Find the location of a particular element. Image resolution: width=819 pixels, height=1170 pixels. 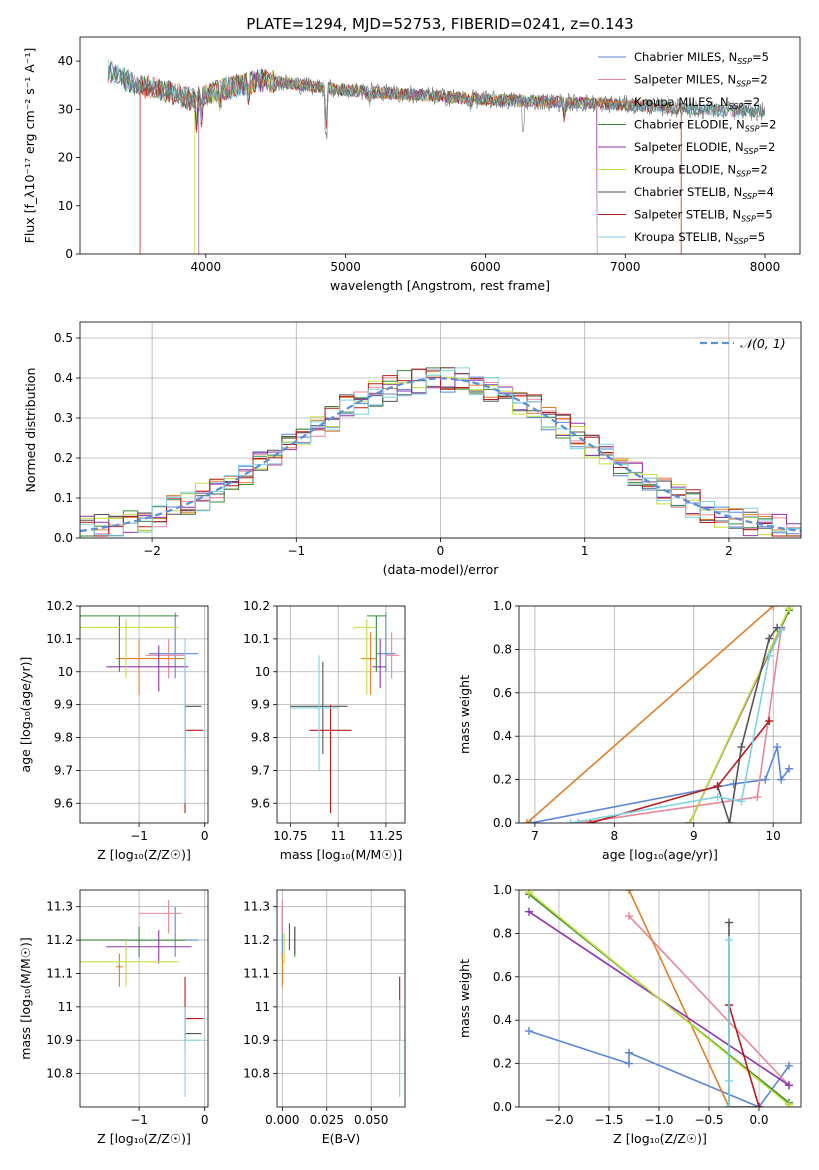

plot-area-spectrum is located at coordinates (436, 156).